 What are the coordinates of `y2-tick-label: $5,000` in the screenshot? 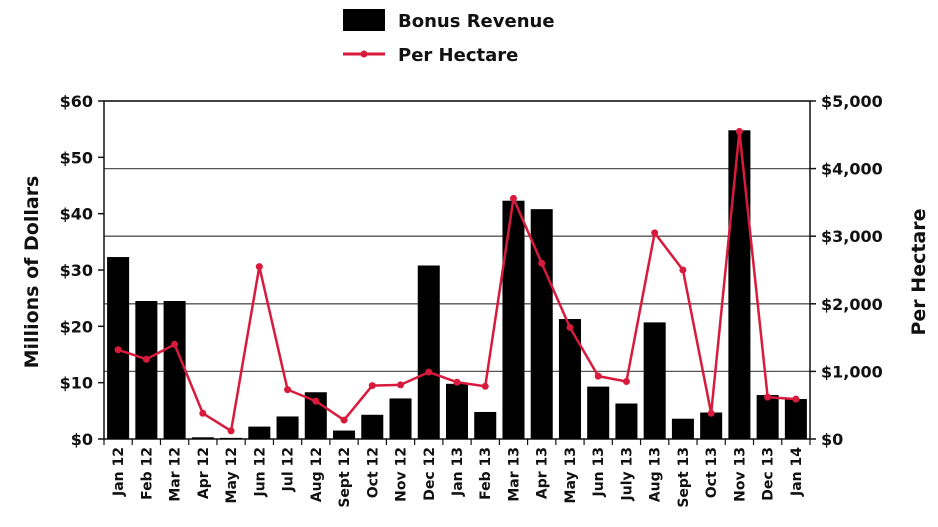 It's located at (852, 101).